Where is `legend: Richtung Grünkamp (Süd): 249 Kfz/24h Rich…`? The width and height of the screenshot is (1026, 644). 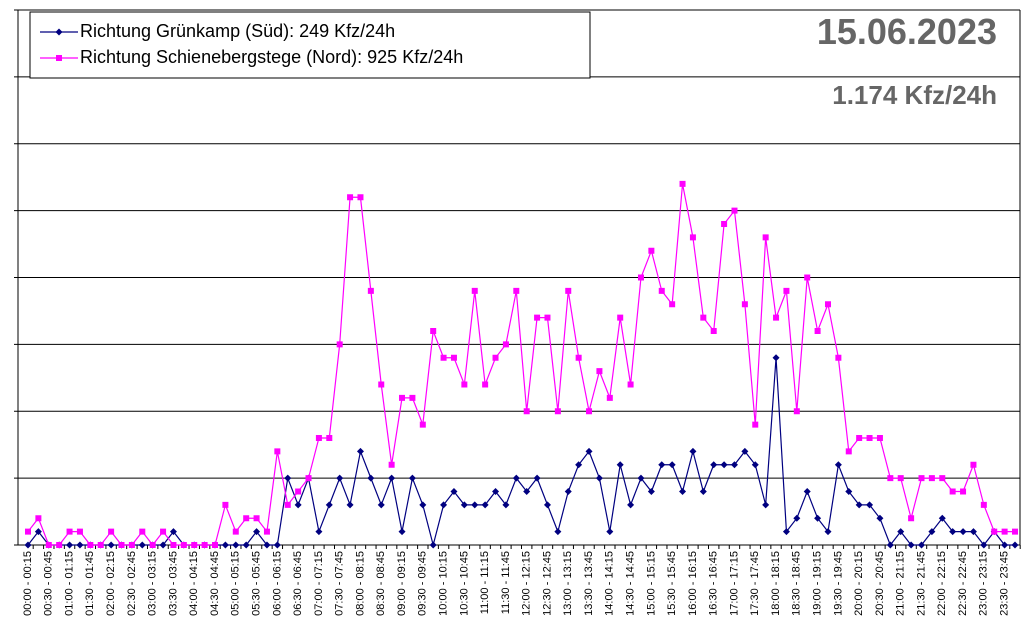 legend: Richtung Grünkamp (Süd): 249 Kfz/24h Rich… is located at coordinates (310, 45).